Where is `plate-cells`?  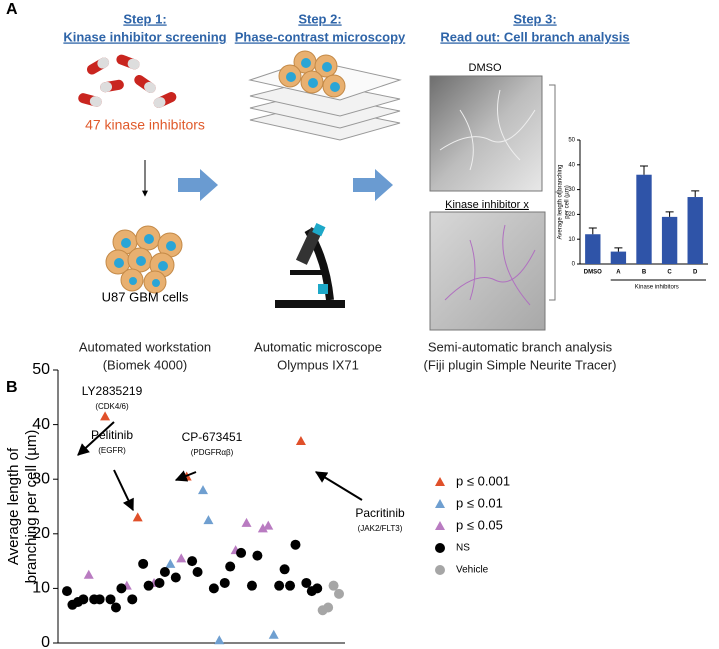
plate-cells is located at coordinates (312, 74).